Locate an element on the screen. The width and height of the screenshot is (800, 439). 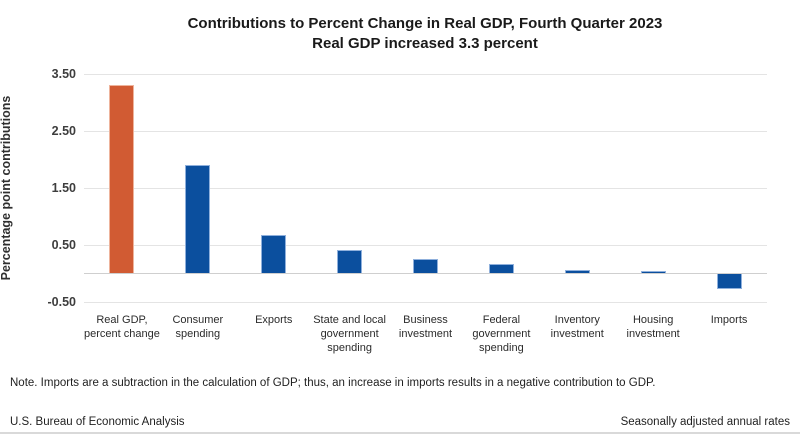
bar-imports is located at coordinates (729, 281).